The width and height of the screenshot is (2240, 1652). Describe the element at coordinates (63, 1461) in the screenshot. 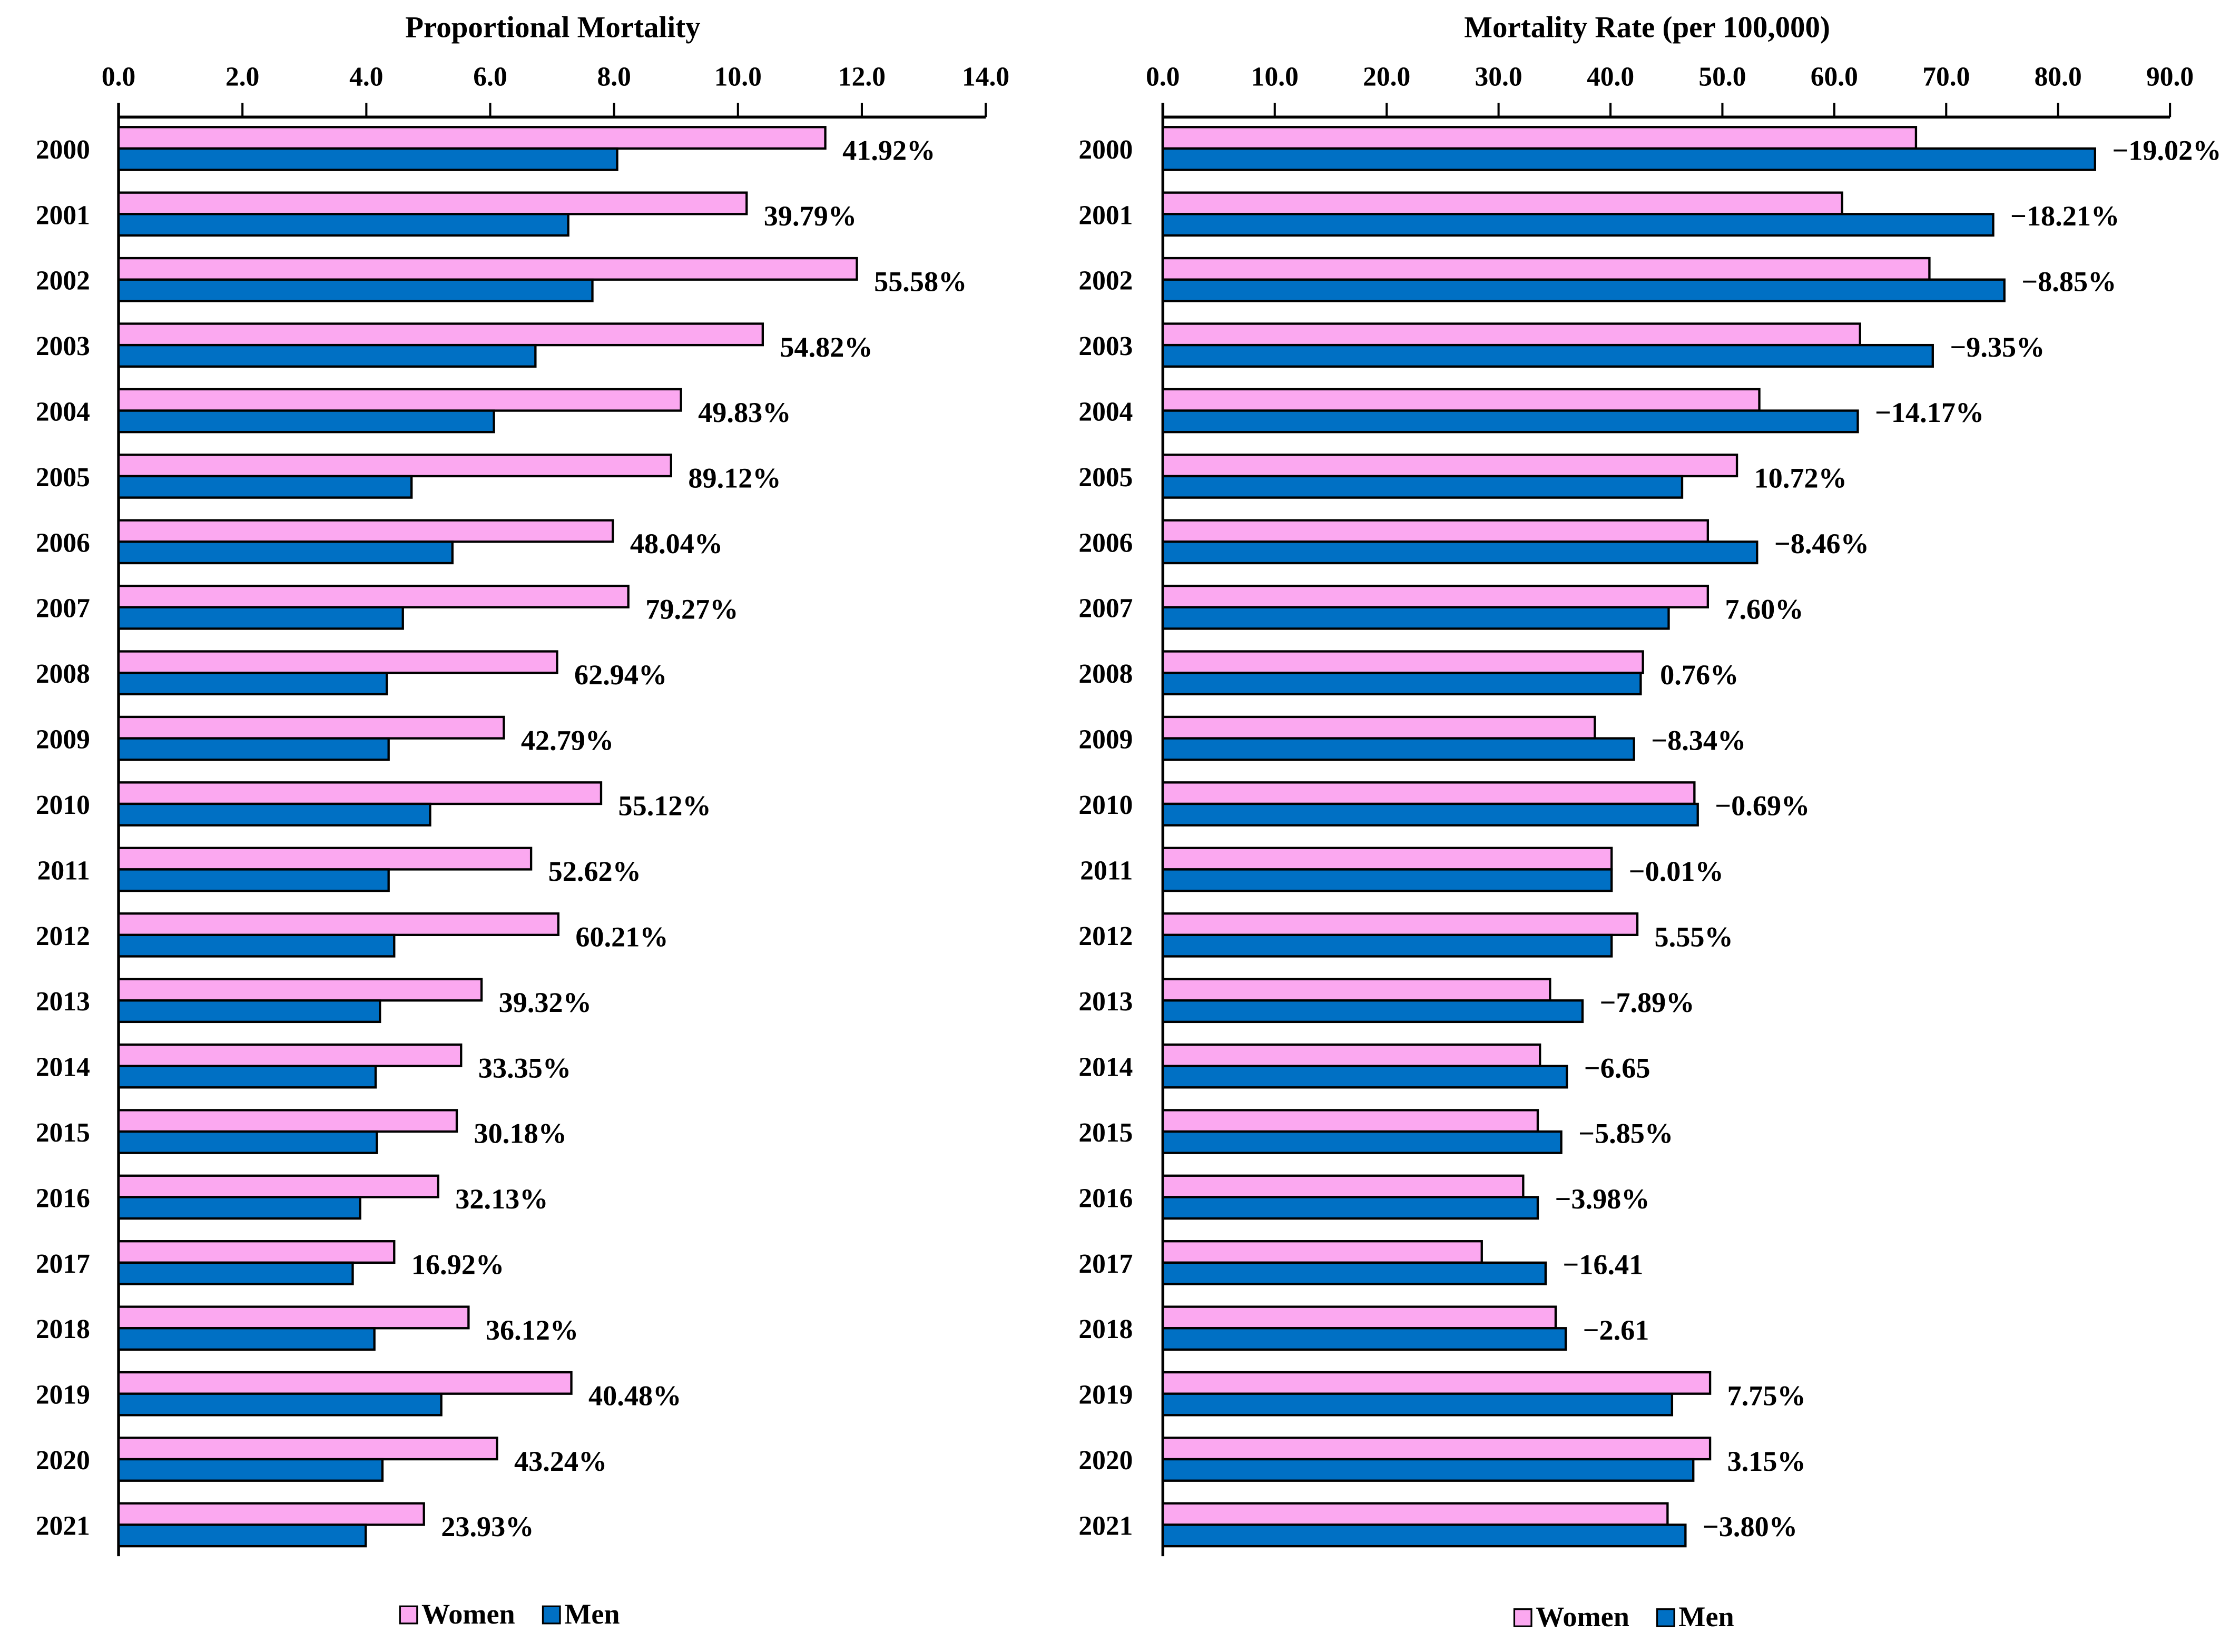

I see `y-category-label: 2020` at that location.